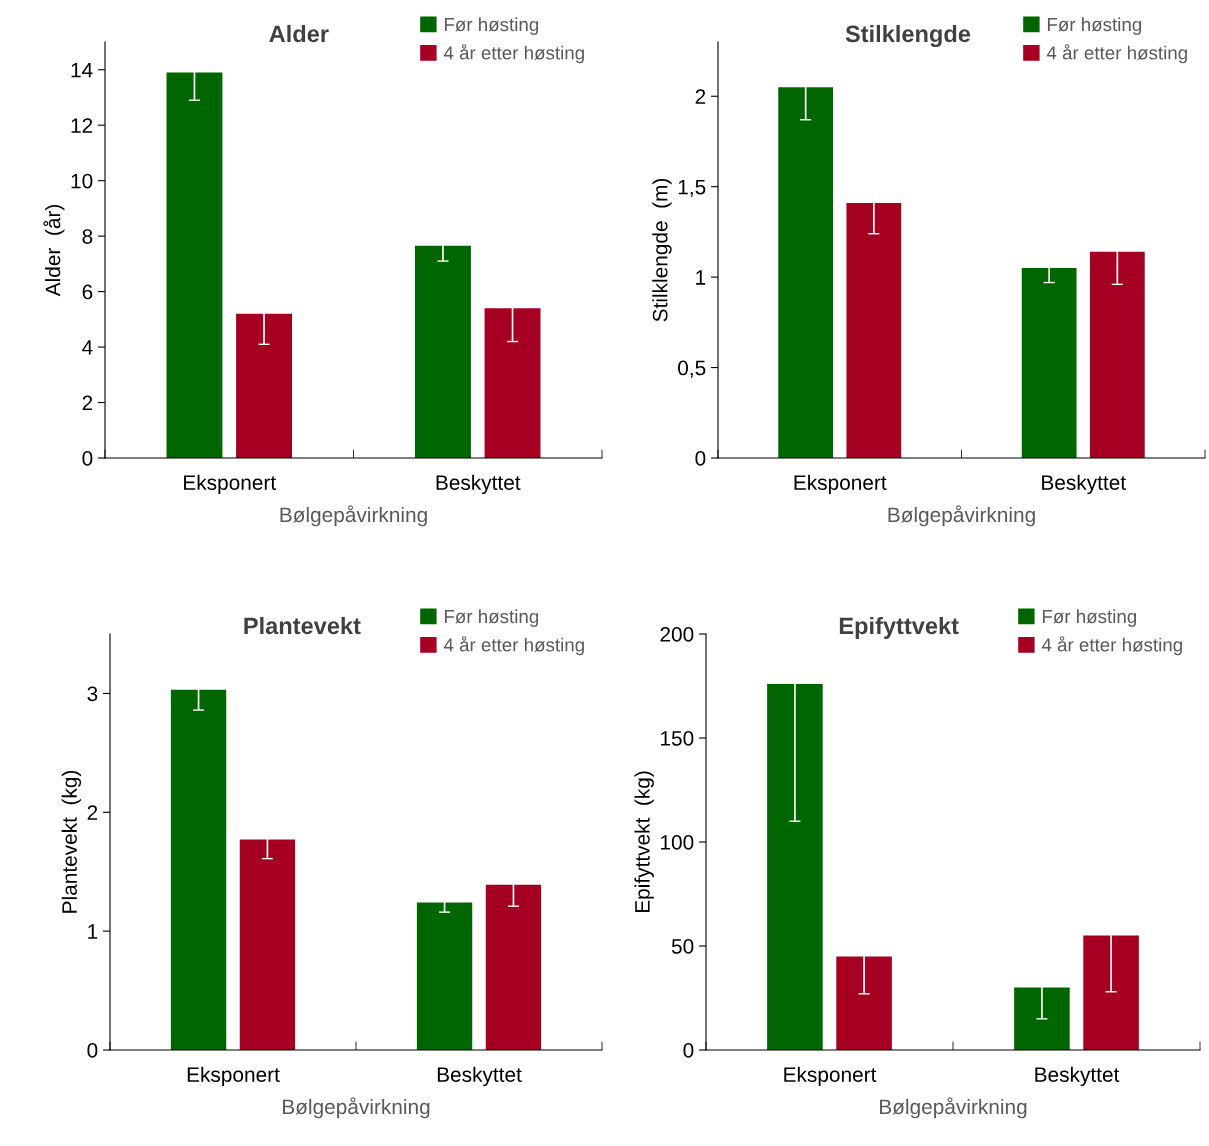 This screenshot has height=1146, width=1209. What do you see at coordinates (908, 35) in the screenshot?
I see `chart-title: Stilklengde` at bounding box center [908, 35].